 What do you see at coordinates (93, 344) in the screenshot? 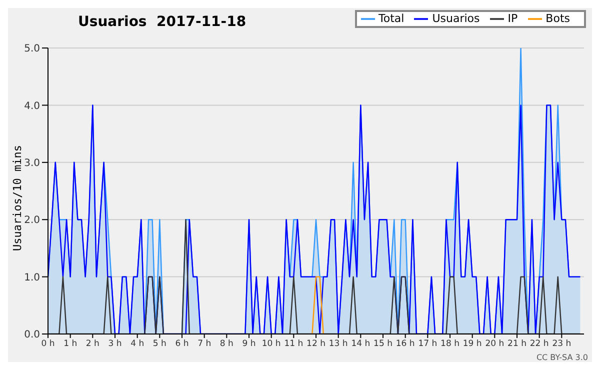
I see `x-tick-label: 2 h` at bounding box center [93, 344].